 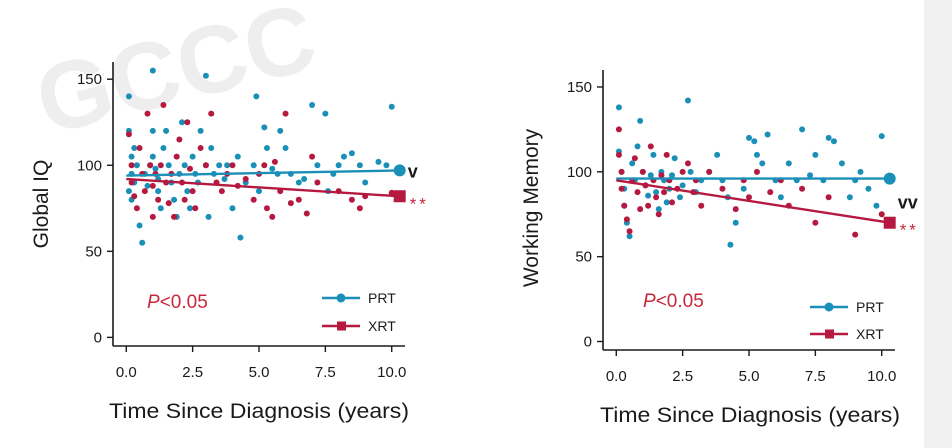 I want to click on legend-label-xrt: XRT, so click(x=870, y=334).